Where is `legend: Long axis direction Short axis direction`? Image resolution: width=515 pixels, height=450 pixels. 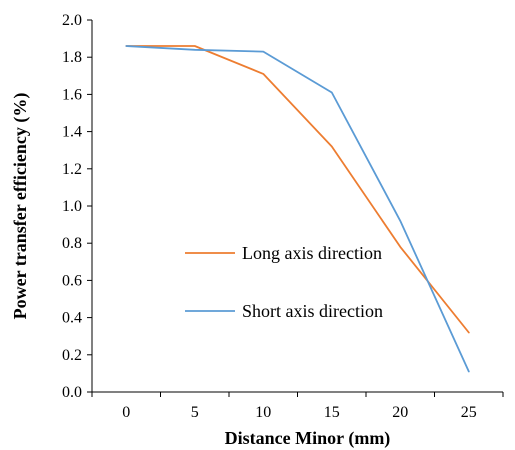 legend: Long axis direction Short axis direction is located at coordinates (284, 282).